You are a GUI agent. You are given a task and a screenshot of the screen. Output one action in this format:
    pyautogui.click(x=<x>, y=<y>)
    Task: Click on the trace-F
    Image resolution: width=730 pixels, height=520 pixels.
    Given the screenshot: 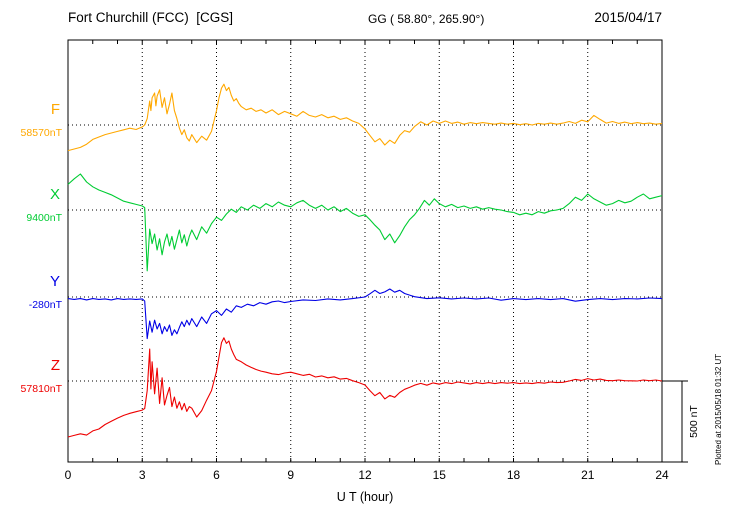 What is the action you would take?
    pyautogui.click(x=365, y=117)
    